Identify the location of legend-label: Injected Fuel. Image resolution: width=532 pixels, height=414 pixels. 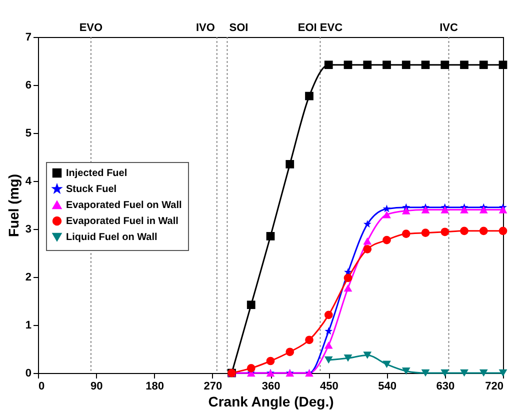
(97, 173).